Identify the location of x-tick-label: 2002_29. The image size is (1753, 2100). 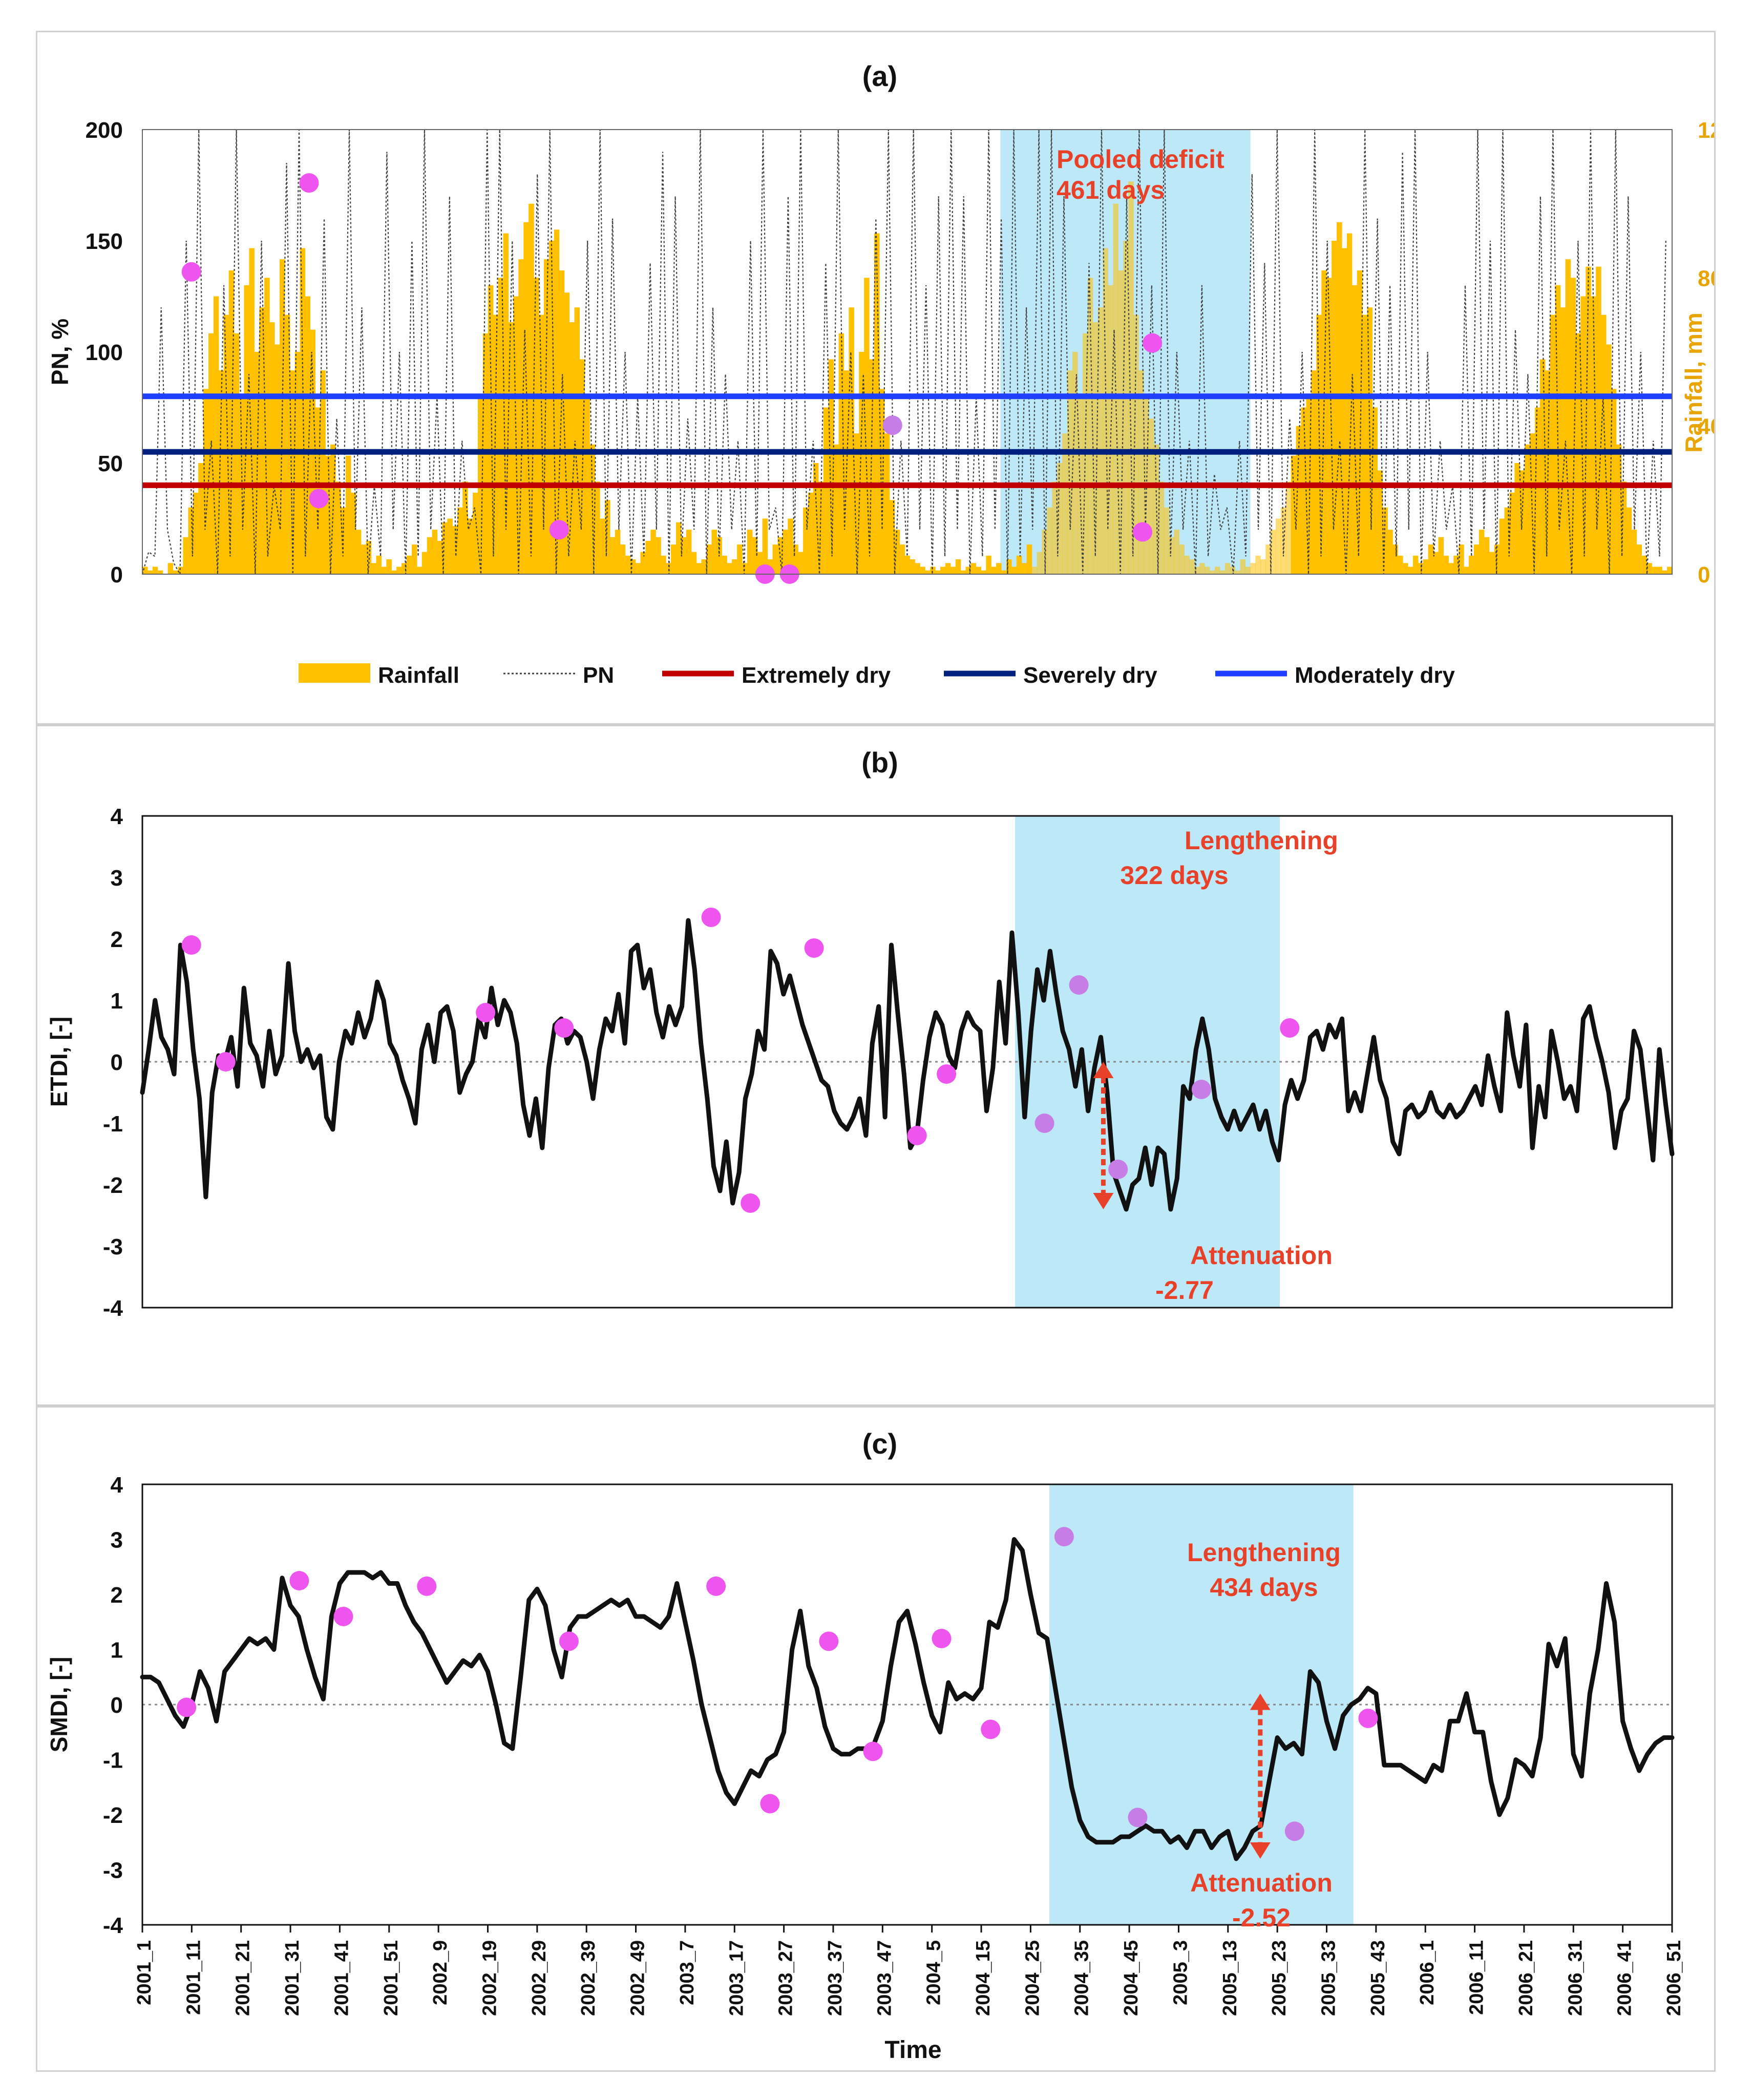
(540, 1978).